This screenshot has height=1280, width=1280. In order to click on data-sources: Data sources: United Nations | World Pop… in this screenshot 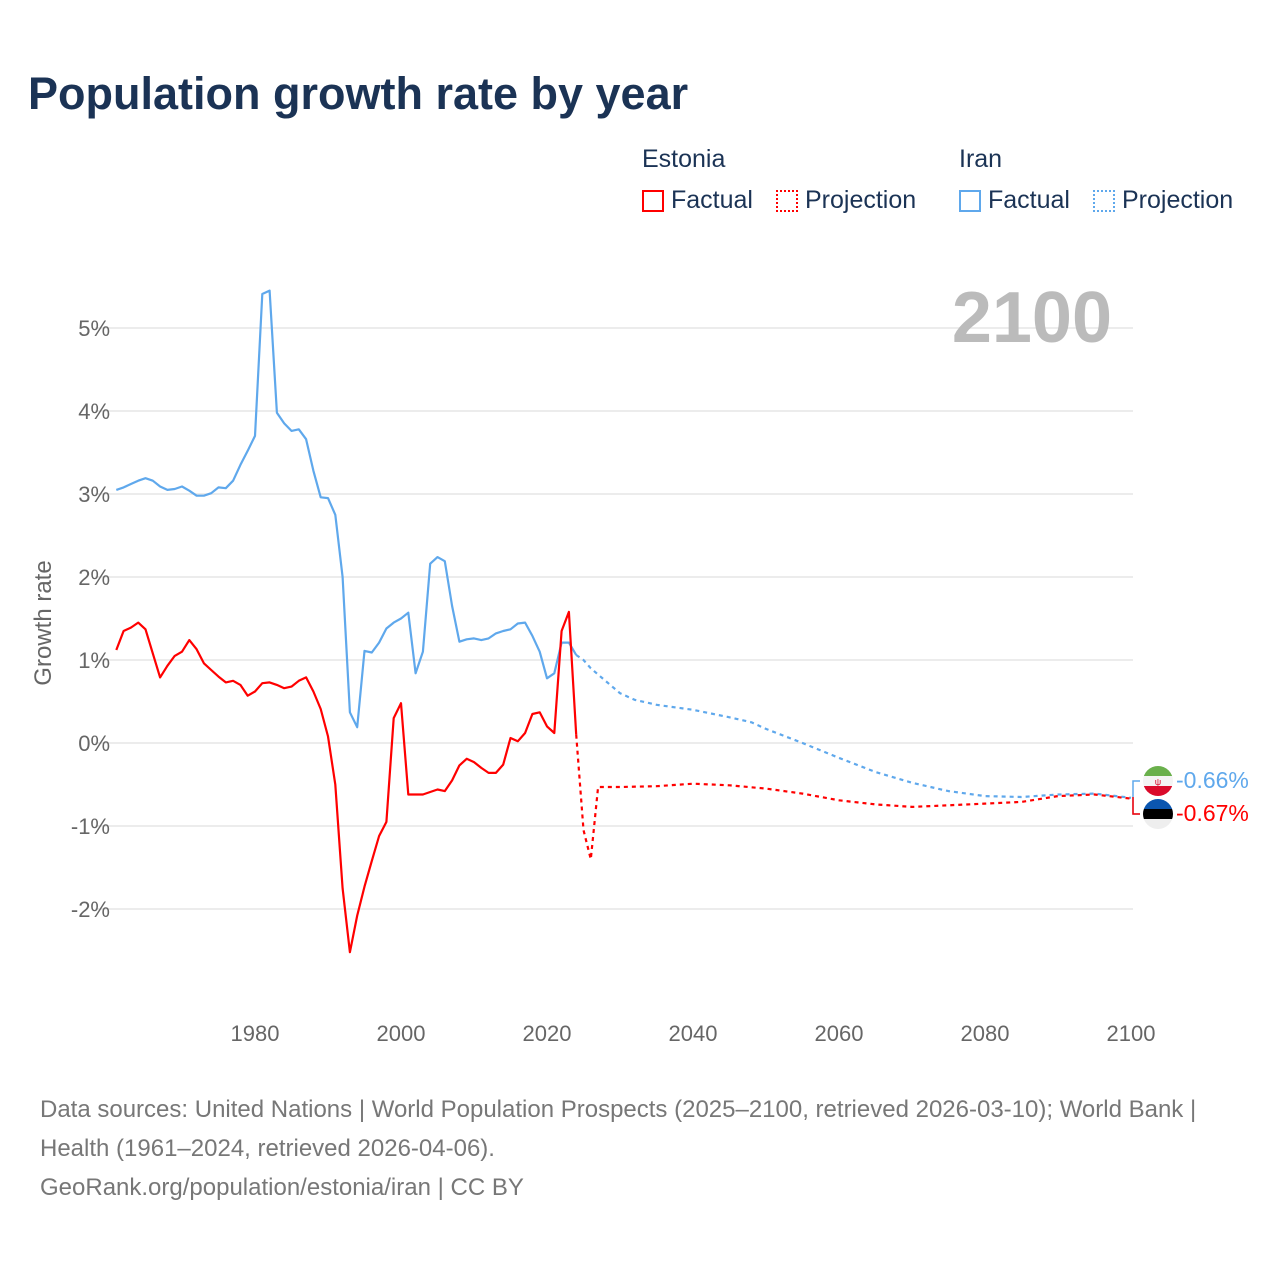, I will do `click(640, 1148)`.